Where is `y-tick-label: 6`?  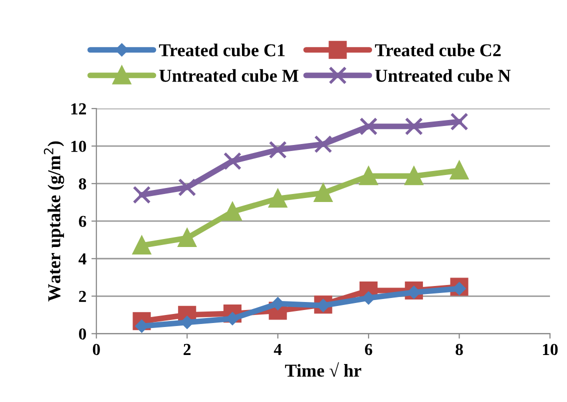
y-tick-label: 6 is located at coordinates (82, 222).